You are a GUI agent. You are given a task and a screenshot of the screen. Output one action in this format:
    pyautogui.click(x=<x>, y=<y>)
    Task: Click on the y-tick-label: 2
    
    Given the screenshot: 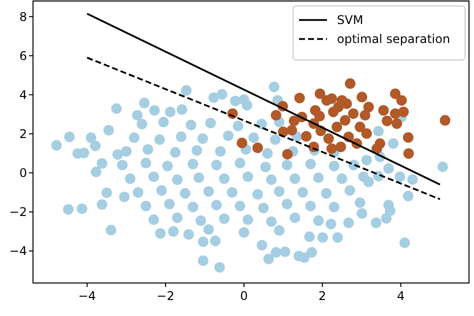 What is the action you would take?
    pyautogui.click(x=23, y=134)
    